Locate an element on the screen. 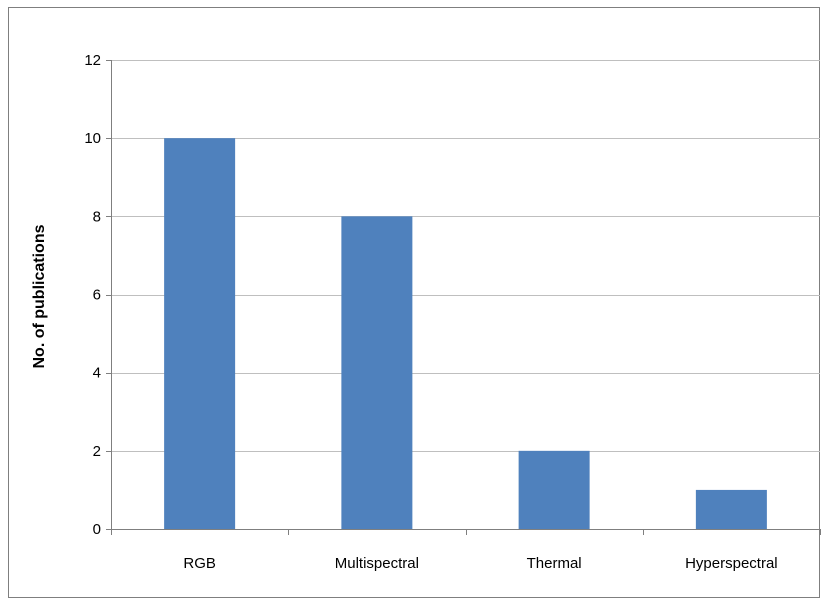  y-tick-label-12: 12 is located at coordinates (92, 60).